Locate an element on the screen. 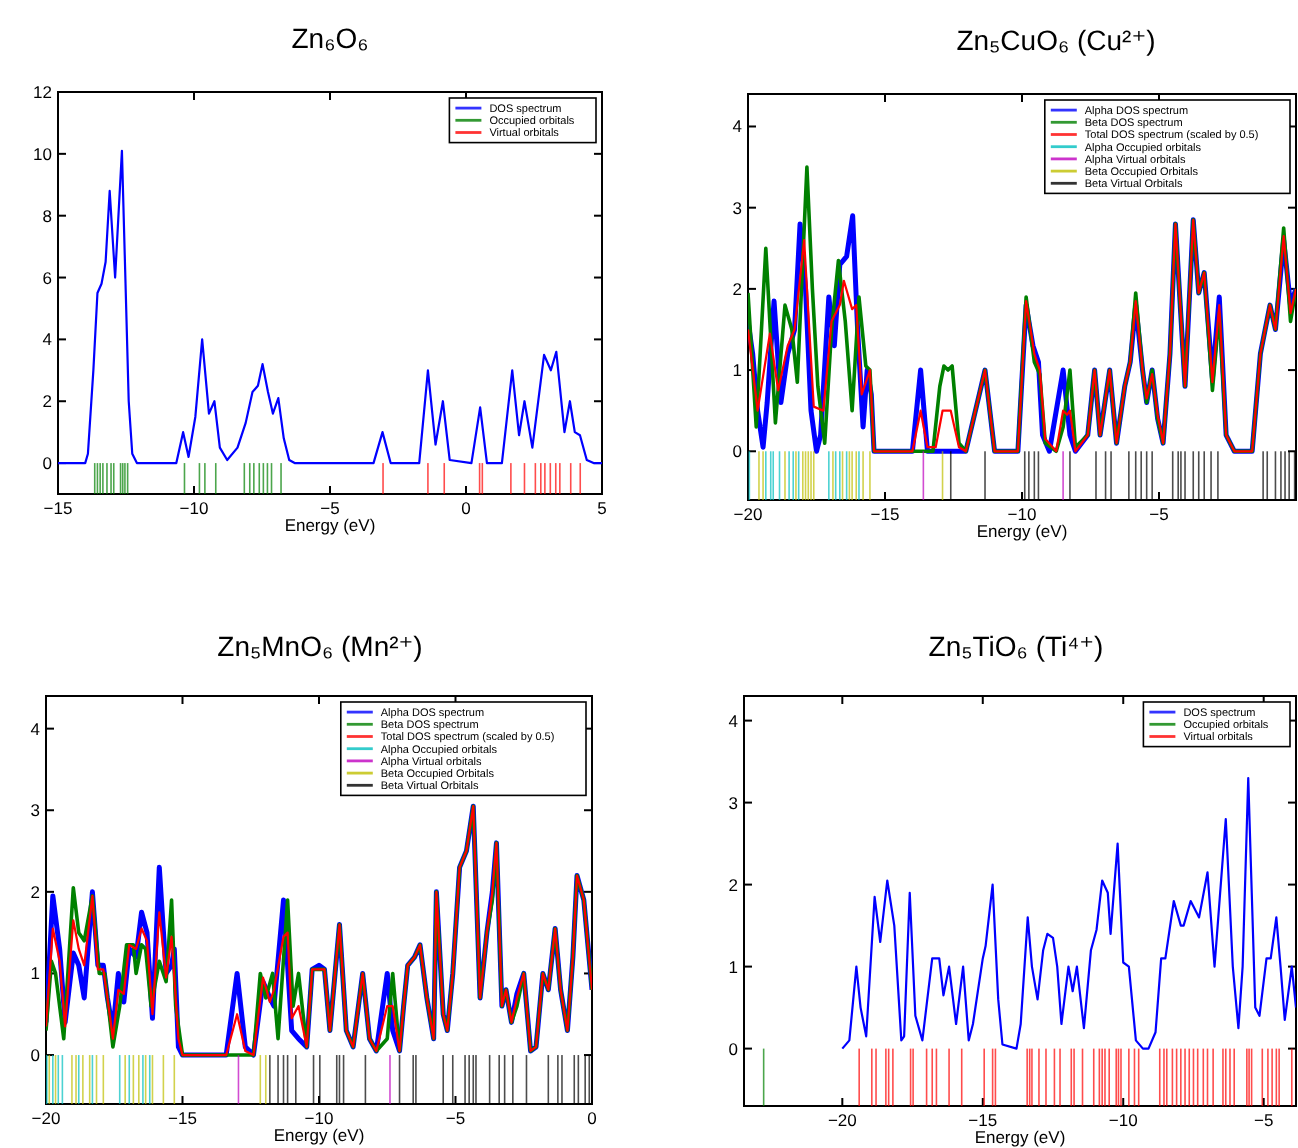 This screenshot has height=1148, width=1298. chart-title: Zn₅MnO₆ (Mn²⁺) is located at coordinates (320, 646).